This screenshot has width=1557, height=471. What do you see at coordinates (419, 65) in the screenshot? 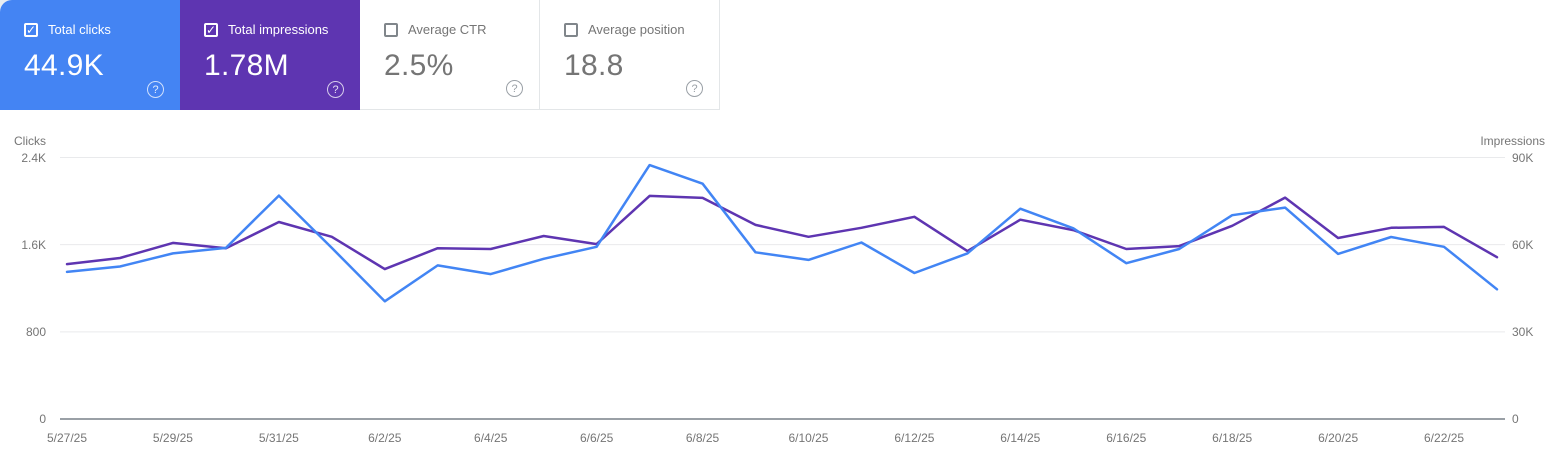
I see `average-ctr-value: 2.5%` at bounding box center [419, 65].